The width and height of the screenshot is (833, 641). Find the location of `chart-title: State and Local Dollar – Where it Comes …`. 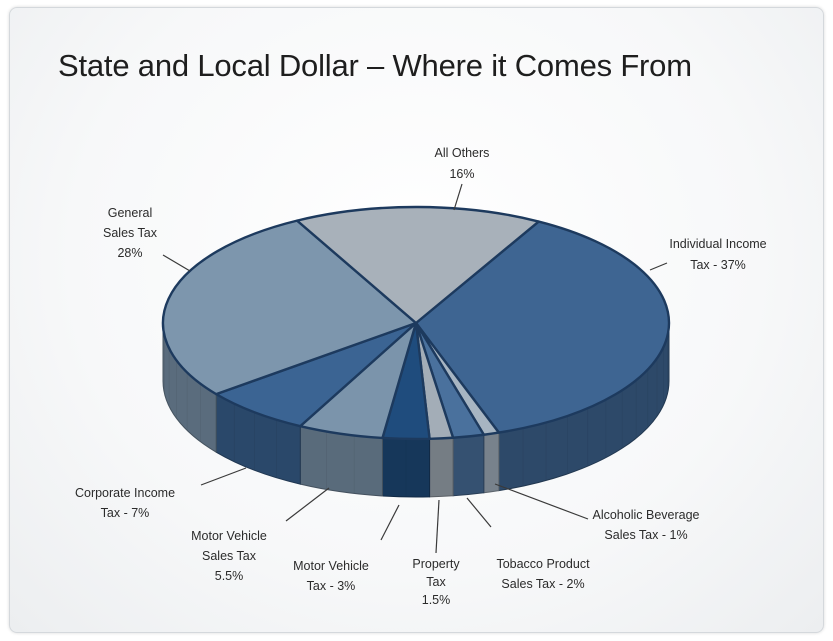

chart-title: State and Local Dollar – Where it Comes … is located at coordinates (375, 65).